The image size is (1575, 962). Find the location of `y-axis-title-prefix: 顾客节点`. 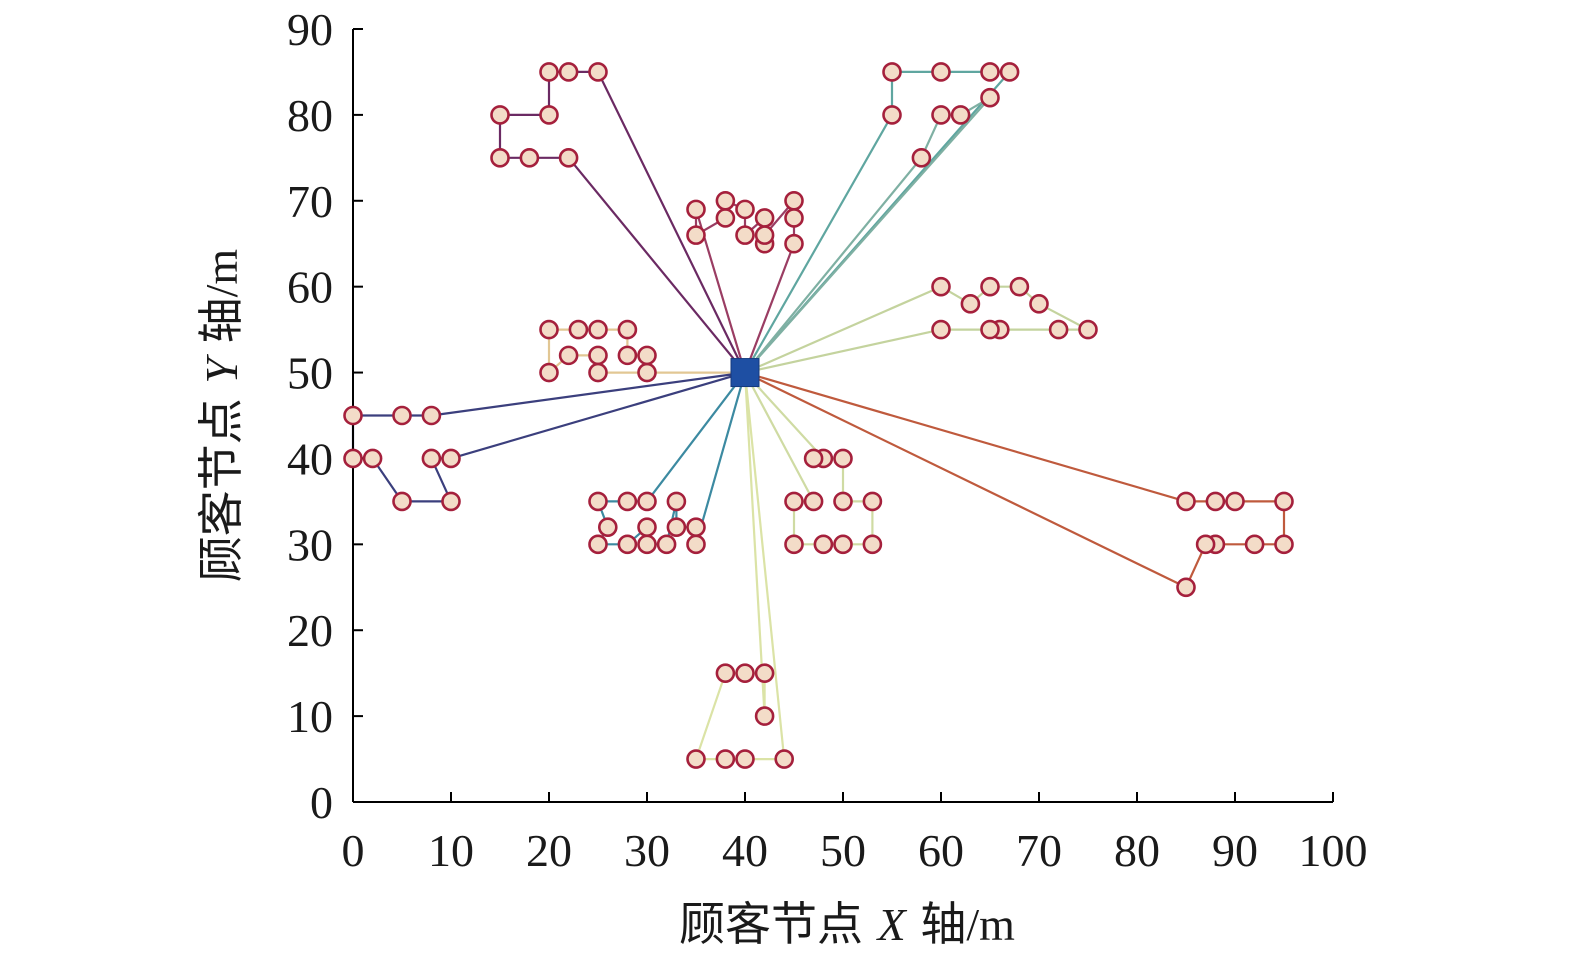

y-axis-title-prefix: 顾客节点 is located at coordinates (221, 483).